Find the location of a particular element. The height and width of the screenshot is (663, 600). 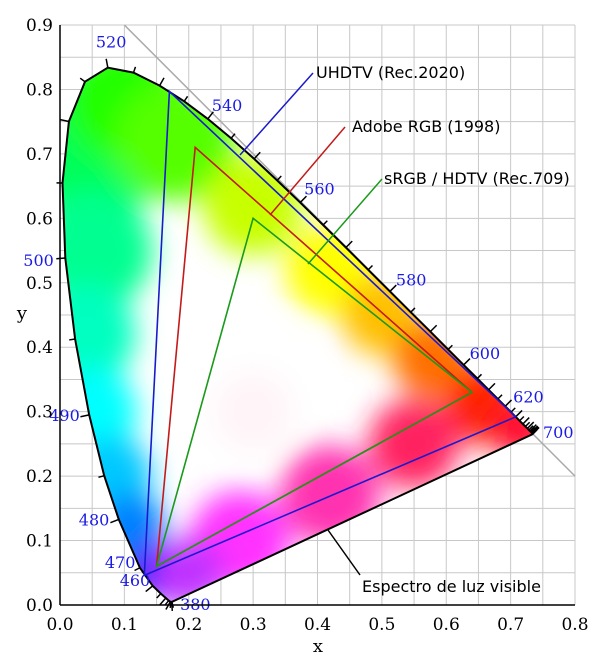

wavelength-label: 560 is located at coordinates (319, 189).